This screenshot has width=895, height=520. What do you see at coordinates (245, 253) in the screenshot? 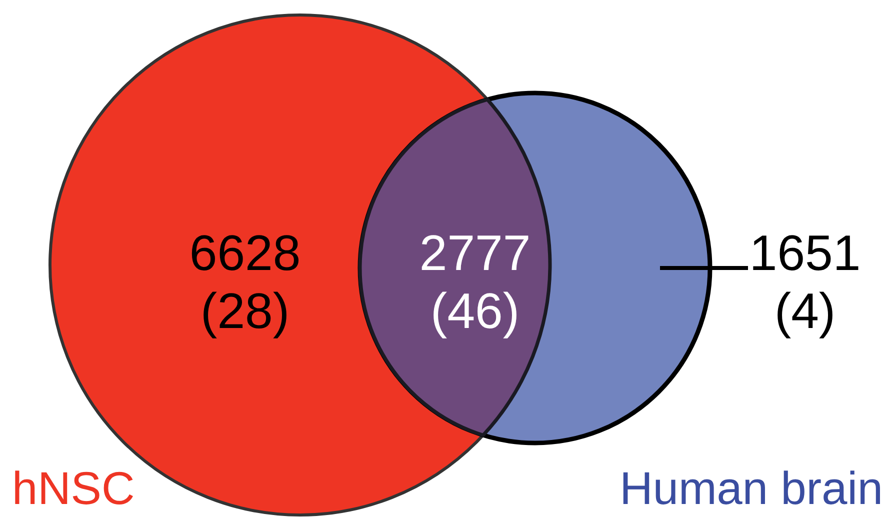
I see `data-label: 6628` at bounding box center [245, 253].